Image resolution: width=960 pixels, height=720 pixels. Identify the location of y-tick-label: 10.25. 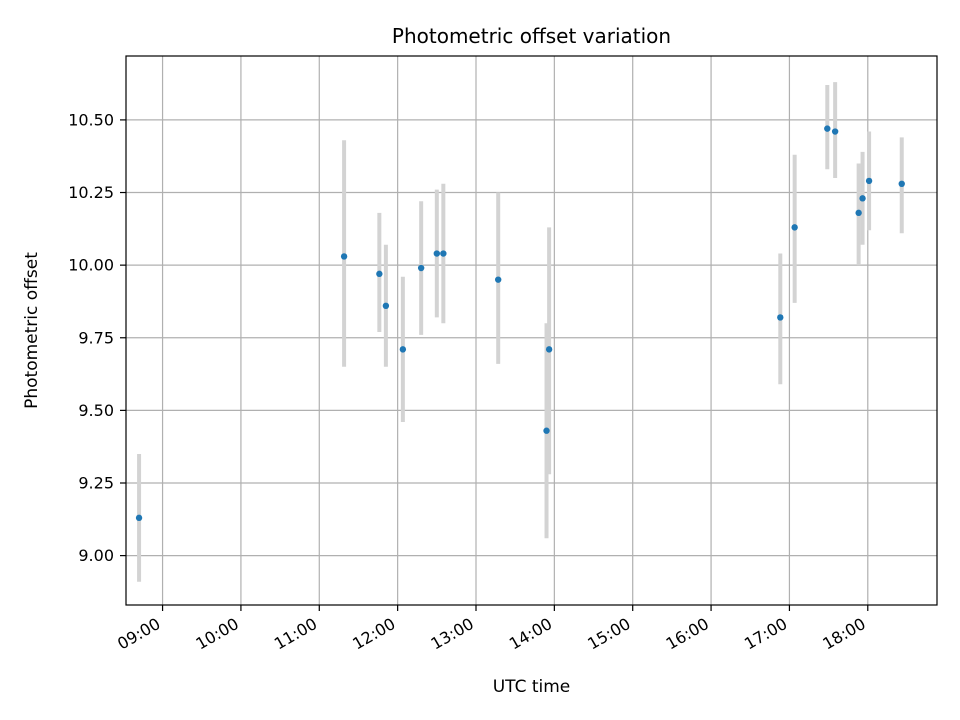
(91, 192).